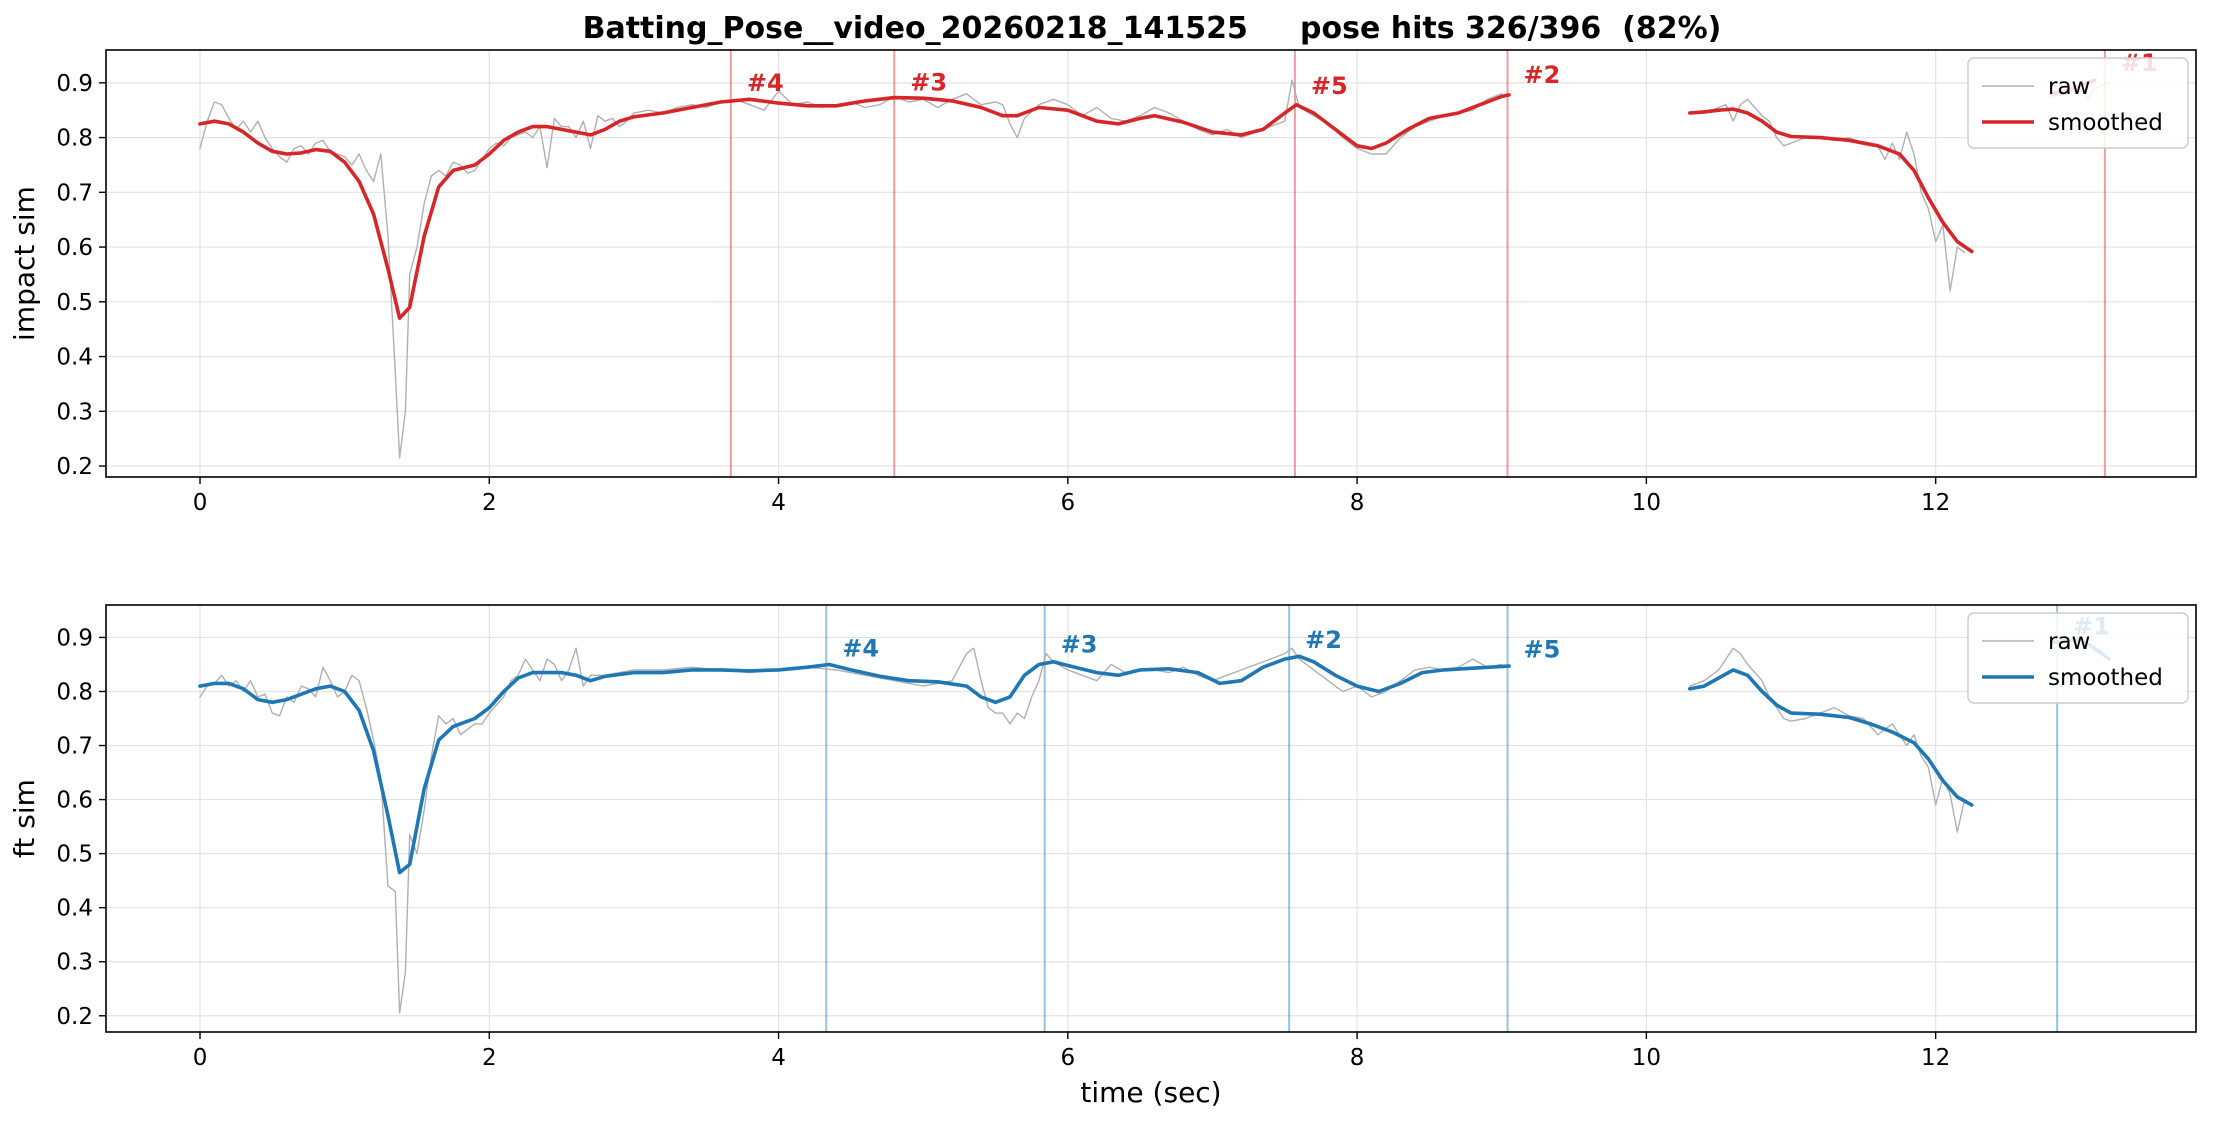  Describe the element at coordinates (1150, 1092) in the screenshot. I see `x-axis-label: time (sec)` at that location.